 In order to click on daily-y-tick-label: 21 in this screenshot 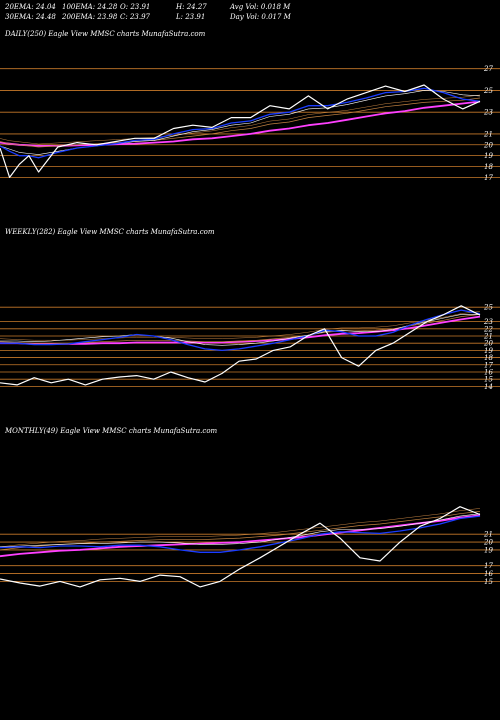, I will do `click(488, 134)`.